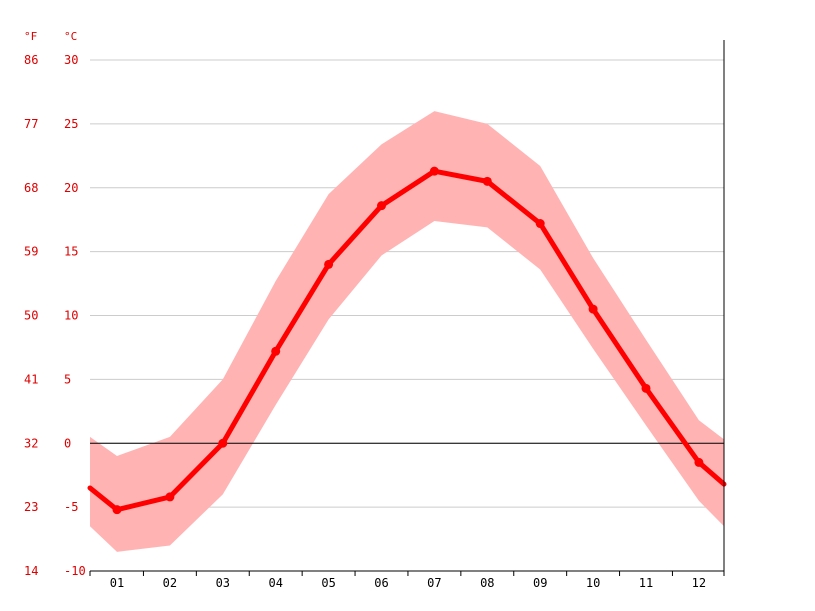 Image resolution: width=815 pixels, height=611 pixels. I want to click on celsius-unit-label: °C, so click(70, 36).